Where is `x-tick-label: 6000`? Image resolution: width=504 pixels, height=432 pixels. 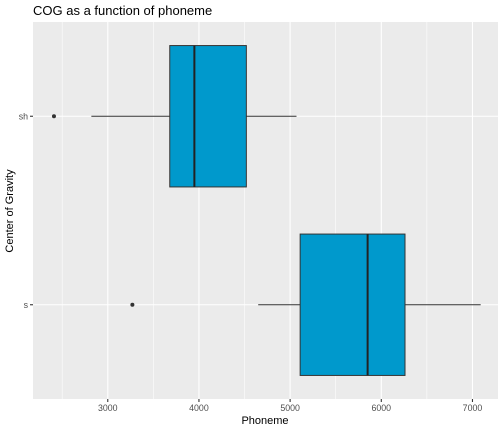
x-tick-label: 6000 is located at coordinates (382, 408).